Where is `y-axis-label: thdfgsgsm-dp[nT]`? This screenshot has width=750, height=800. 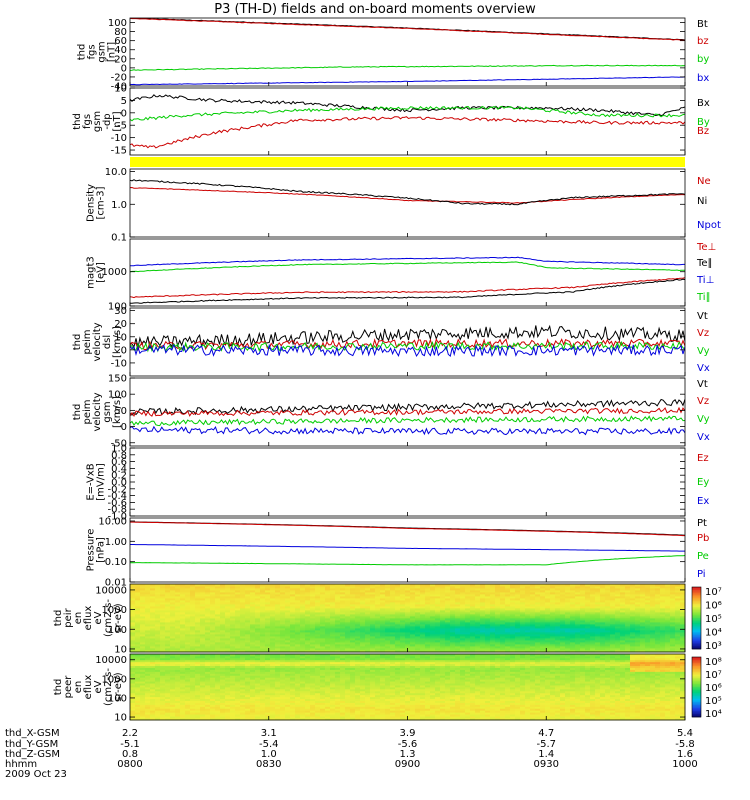 y-axis-label: thdfgsgsm-dp[nT] is located at coordinates (97, 121).